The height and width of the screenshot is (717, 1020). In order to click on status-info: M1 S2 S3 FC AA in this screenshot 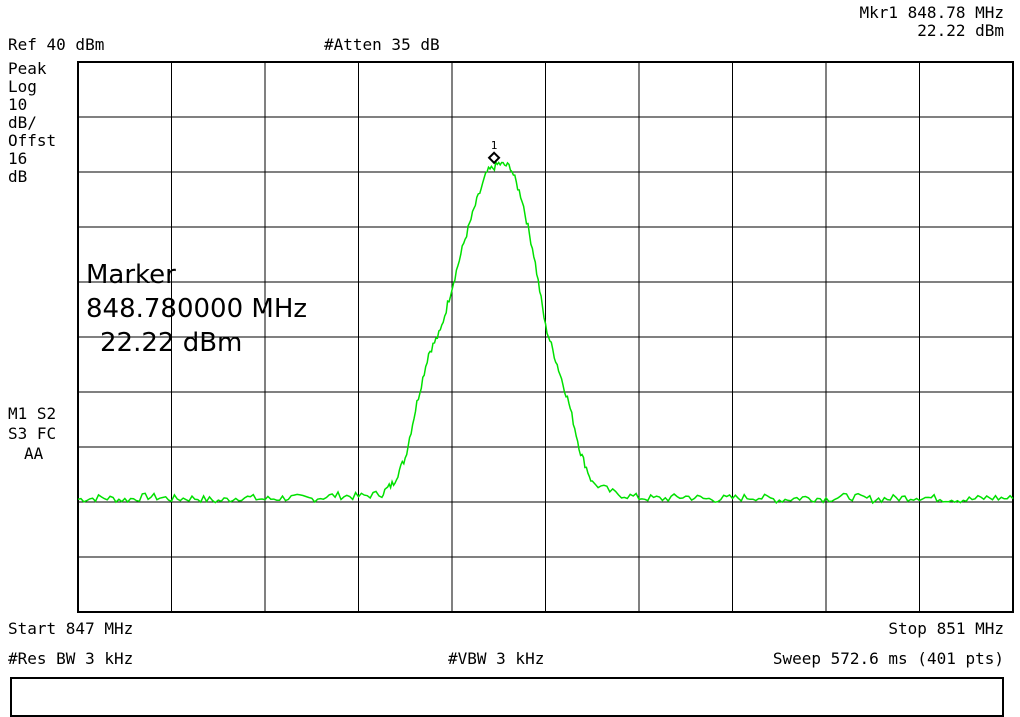, I will do `click(32, 434)`.